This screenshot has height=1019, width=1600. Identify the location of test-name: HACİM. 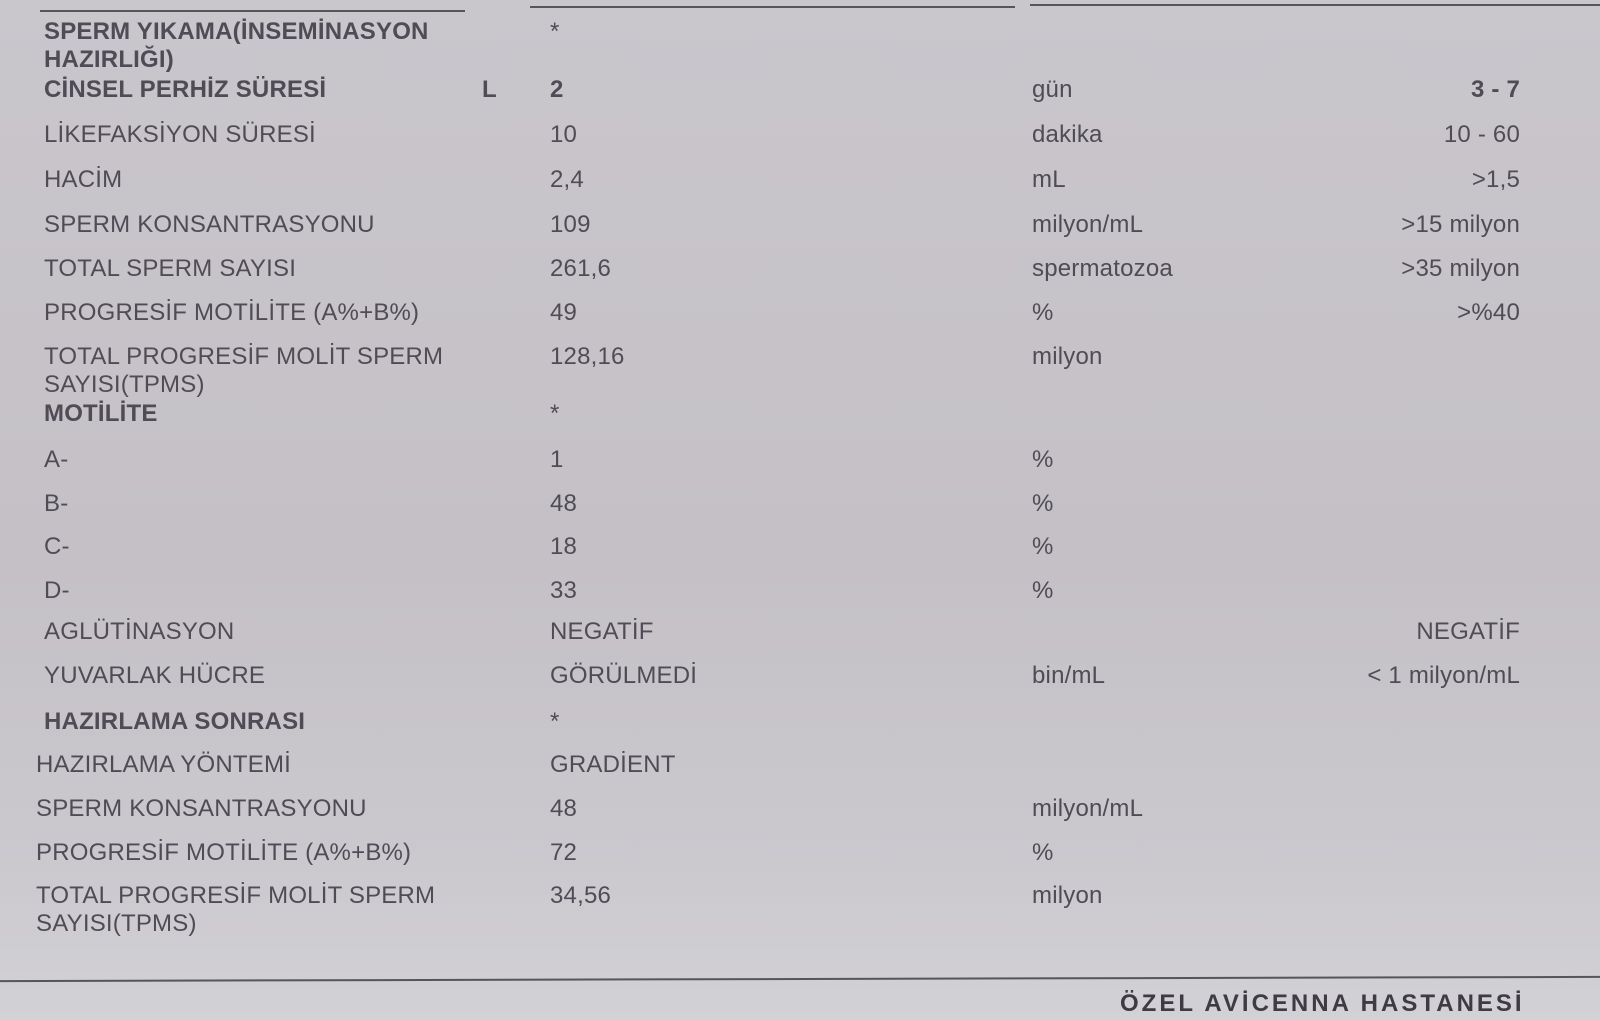
(83, 179).